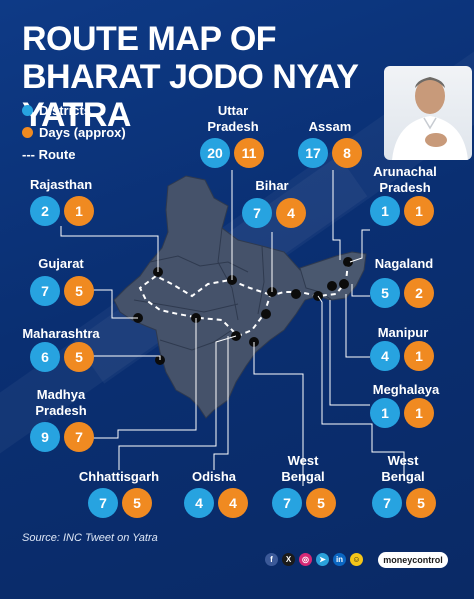  I want to click on districts-count: 20, so click(215, 153).